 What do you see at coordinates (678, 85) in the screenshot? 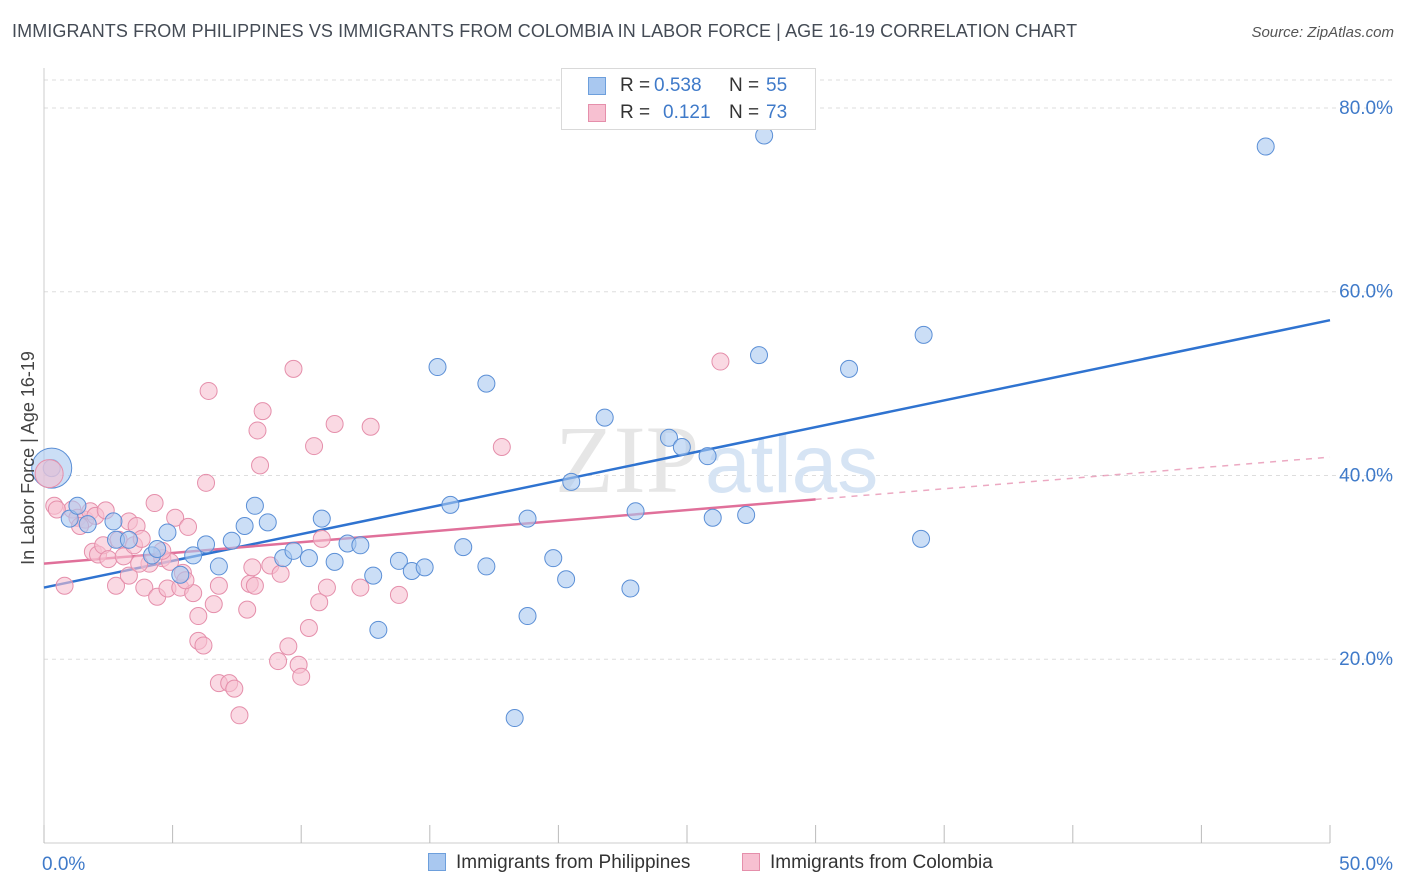
I see `r-value: 0.538` at bounding box center [678, 85].